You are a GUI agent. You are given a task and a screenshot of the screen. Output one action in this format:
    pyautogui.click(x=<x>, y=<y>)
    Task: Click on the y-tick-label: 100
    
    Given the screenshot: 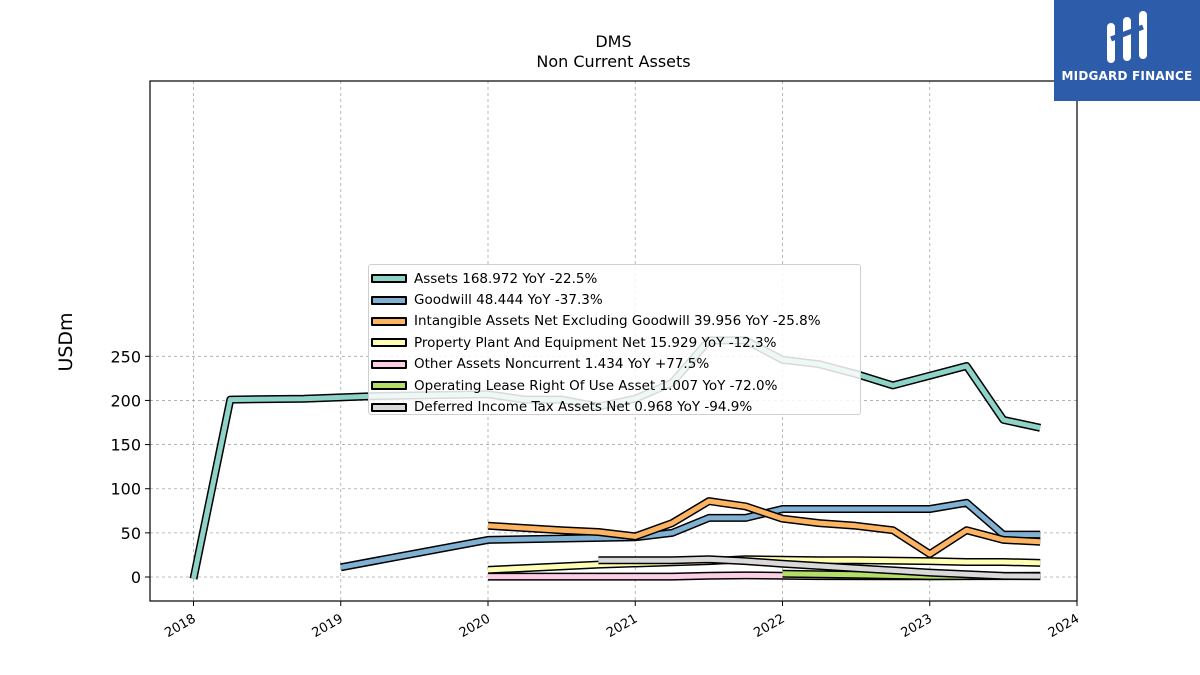 What is the action you would take?
    pyautogui.click(x=125, y=489)
    